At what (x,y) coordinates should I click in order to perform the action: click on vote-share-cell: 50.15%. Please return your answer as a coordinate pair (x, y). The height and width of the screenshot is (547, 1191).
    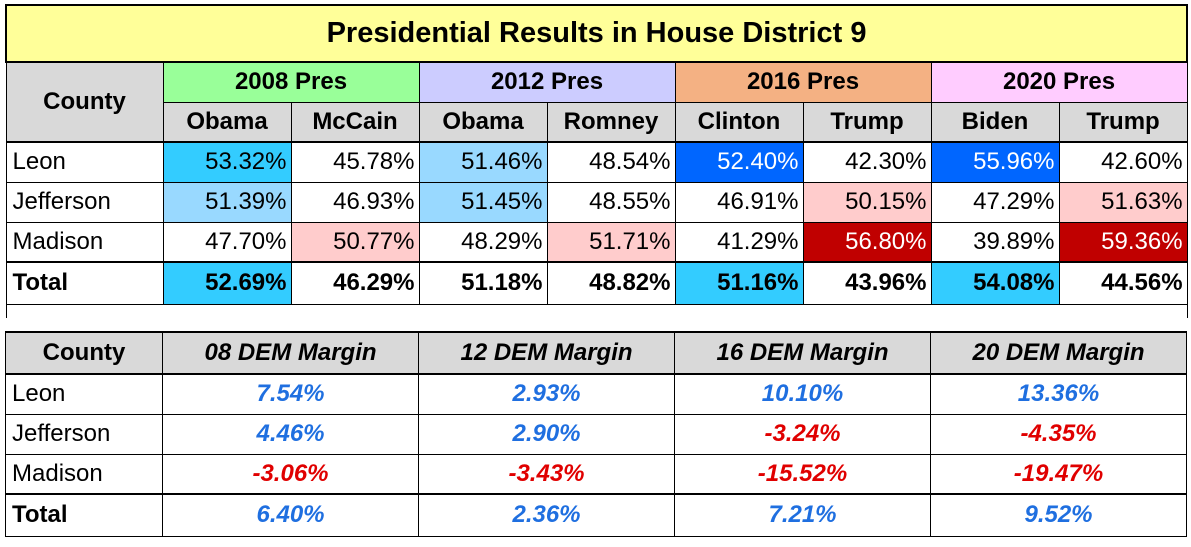
    Looking at the image, I should click on (867, 202).